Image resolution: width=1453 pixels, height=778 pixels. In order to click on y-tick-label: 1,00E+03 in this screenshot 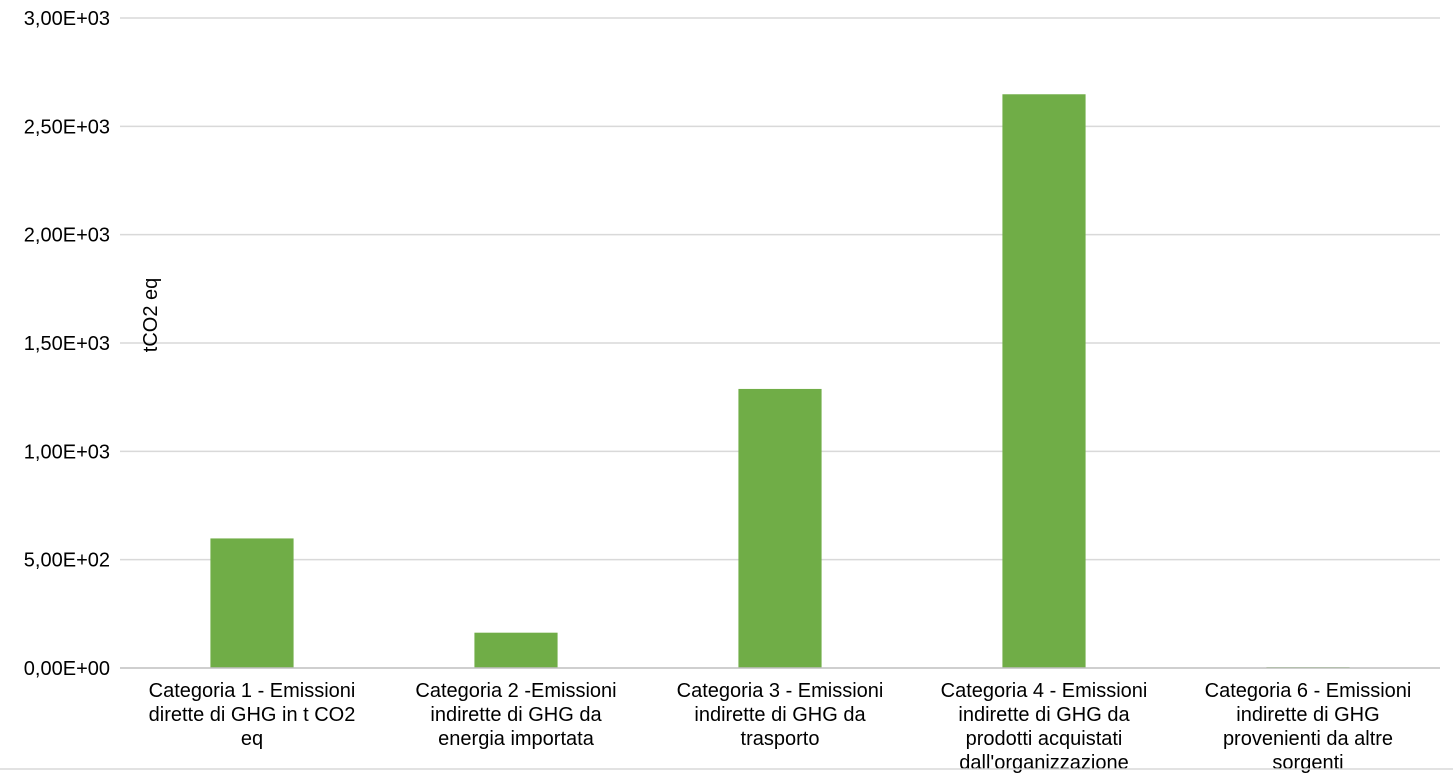, I will do `click(67, 452)`.